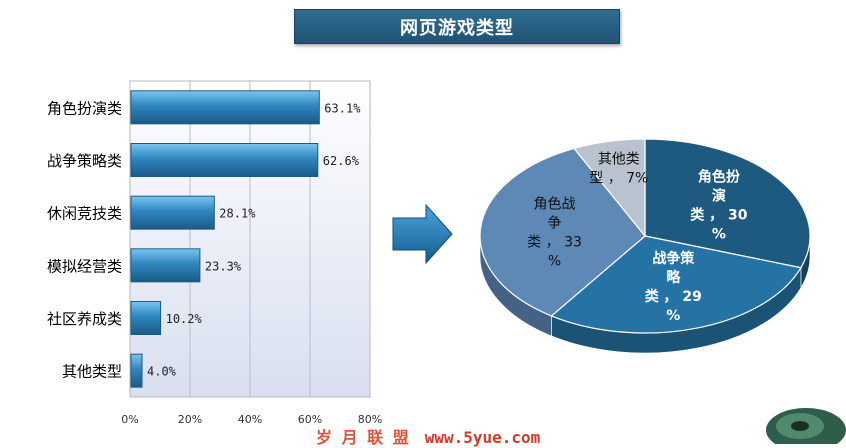 This screenshot has height=448, width=846. I want to click on pie-slice-label: 战争策略类 ， 29%, so click(673, 287).